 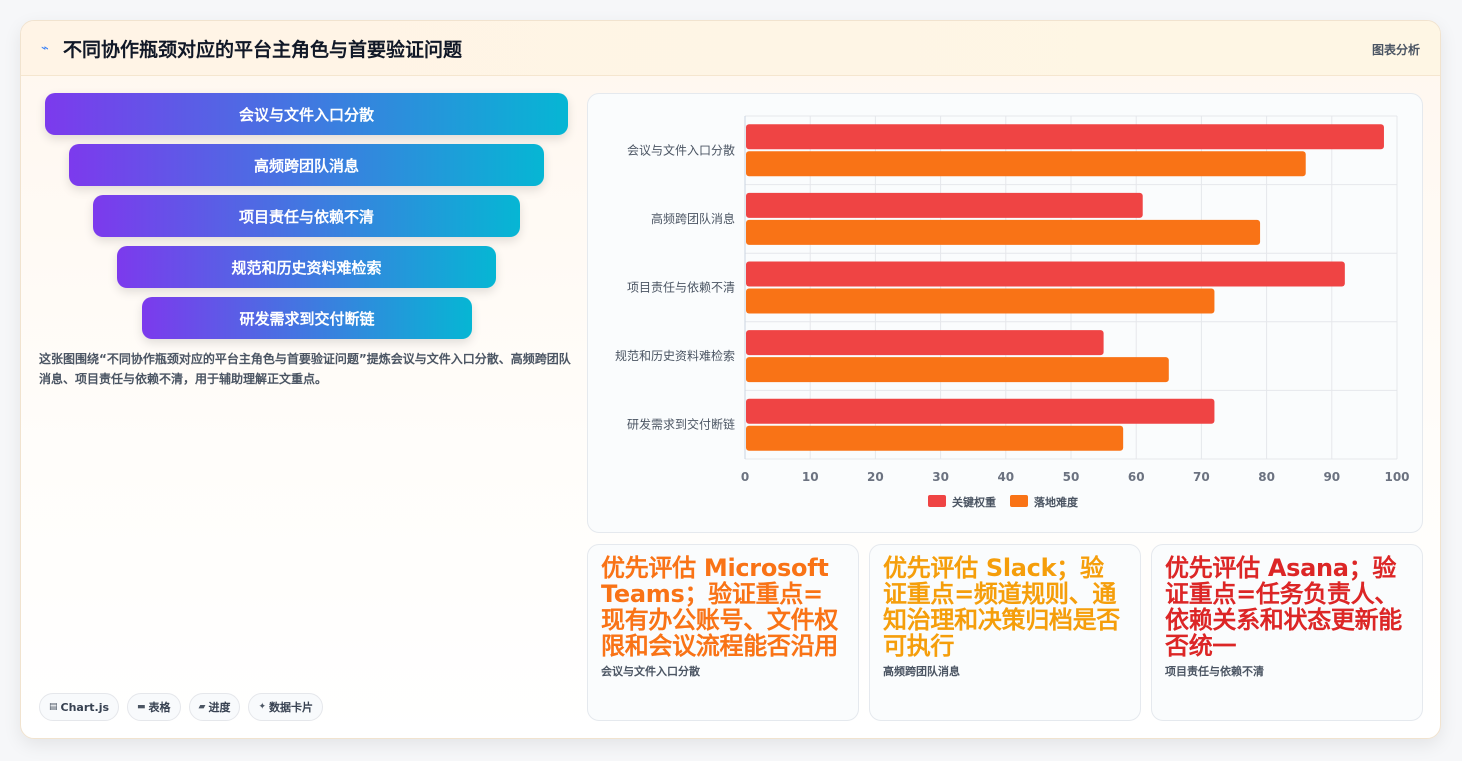 I want to click on x-tick-label: 20, so click(x=875, y=477).